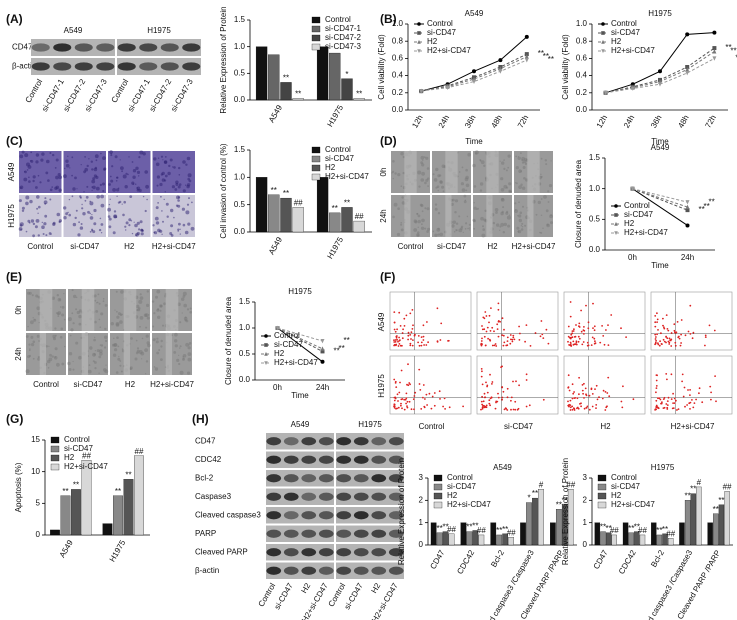 Image resolution: width=737 pixels, height=620 pixels. What do you see at coordinates (470, 122) in the screenshot?
I see `x-tick-label: 36h` at bounding box center [470, 122].